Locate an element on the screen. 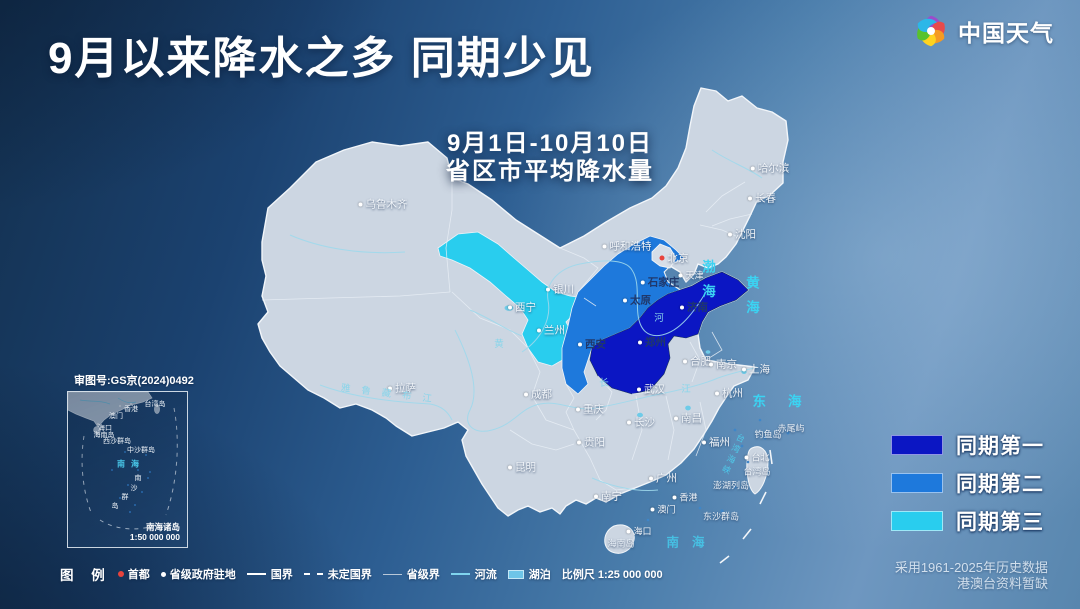 Image resolution: width=1080 pixels, height=609 pixels. subtitle-dates: 9月1日-10月10日 is located at coordinates (550, 143).